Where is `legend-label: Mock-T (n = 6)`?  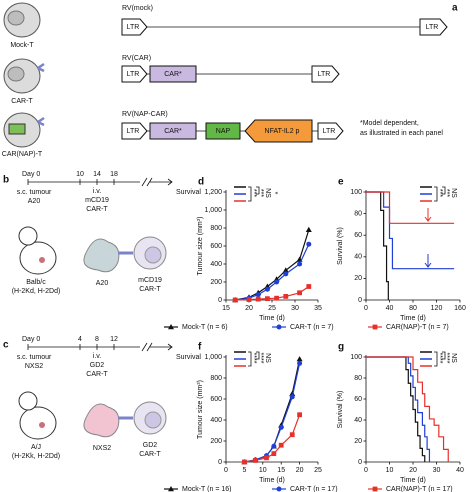 legend-label: Mock-T (n = 6) is located at coordinates (205, 327).